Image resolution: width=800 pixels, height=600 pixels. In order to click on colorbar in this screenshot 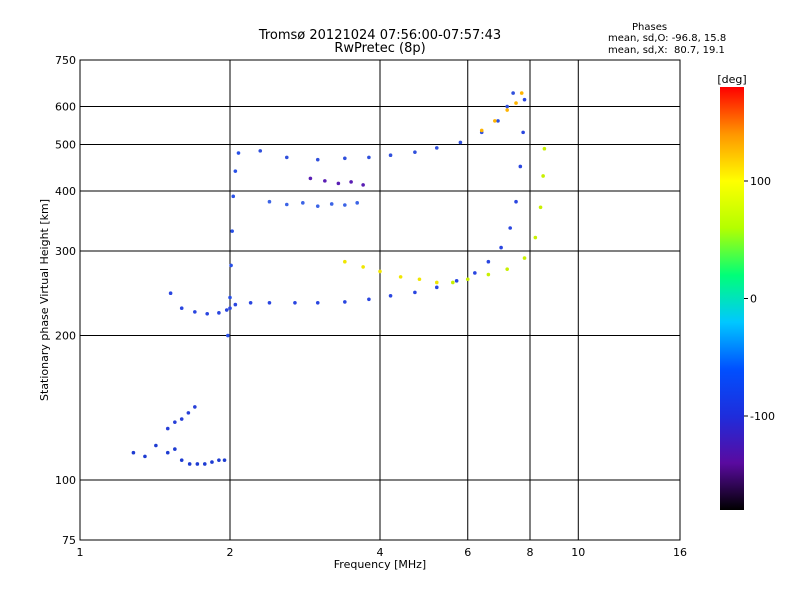, I will do `click(732, 298)`.